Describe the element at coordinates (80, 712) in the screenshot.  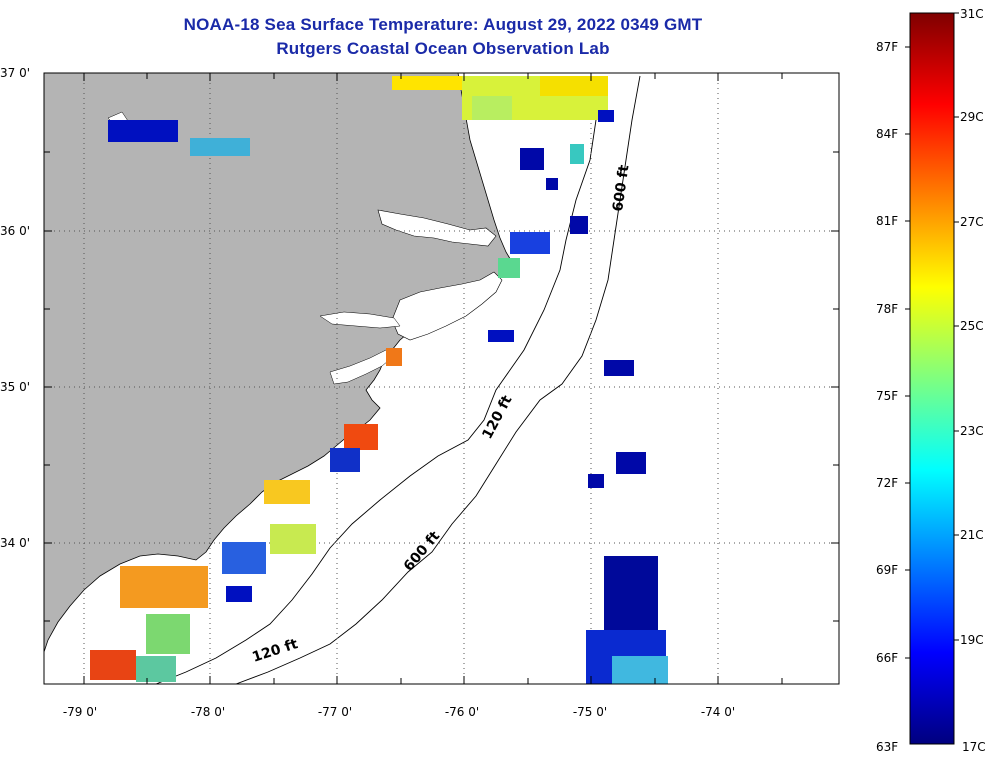
I see `lon-label-79: -79 0'` at that location.